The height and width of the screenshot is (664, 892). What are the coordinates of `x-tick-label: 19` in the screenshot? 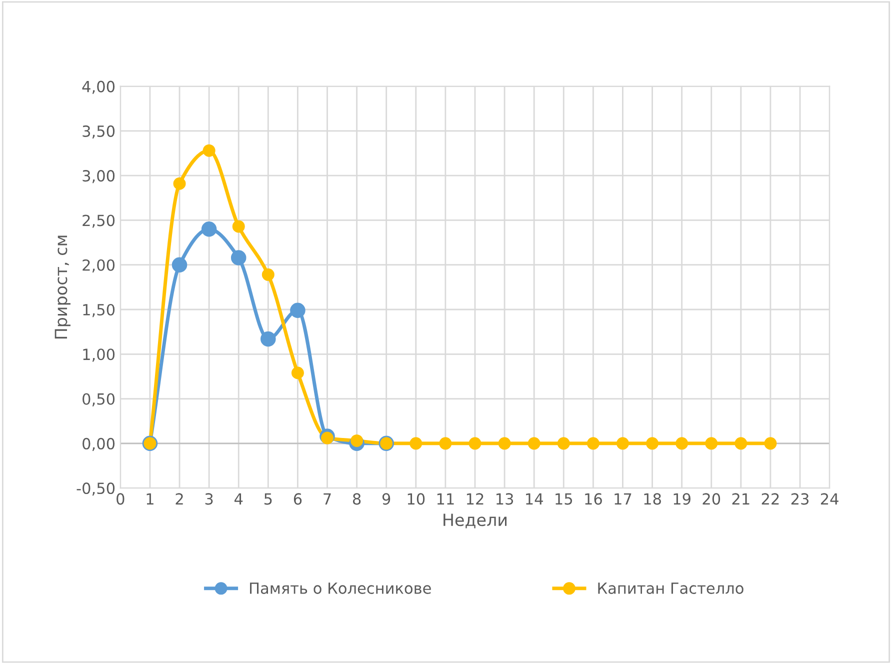 It's located at (682, 499).